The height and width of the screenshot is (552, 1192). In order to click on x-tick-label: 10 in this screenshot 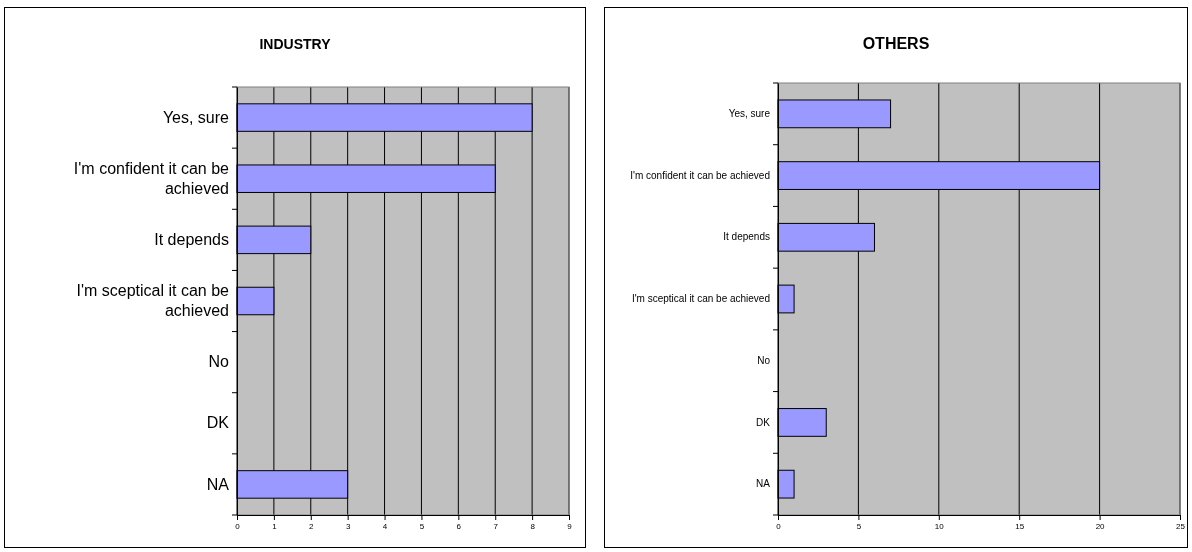, I will do `click(939, 526)`.